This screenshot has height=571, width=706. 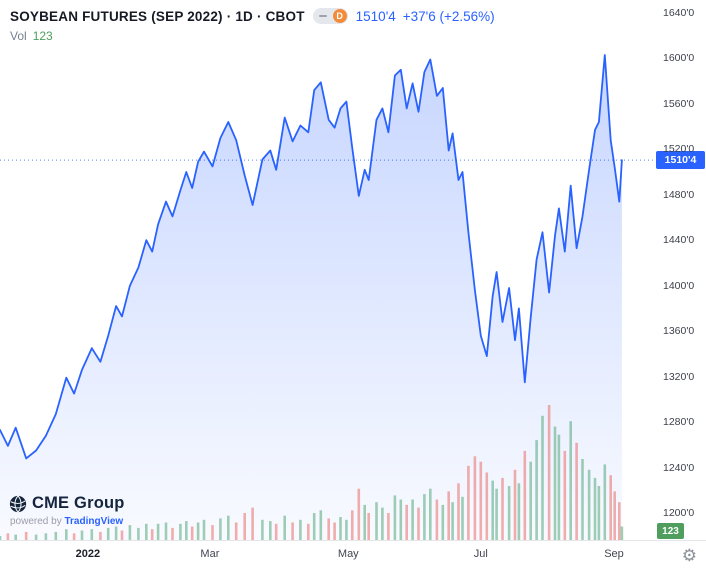 I want to click on time-tick-label: Mar, so click(x=210, y=554).